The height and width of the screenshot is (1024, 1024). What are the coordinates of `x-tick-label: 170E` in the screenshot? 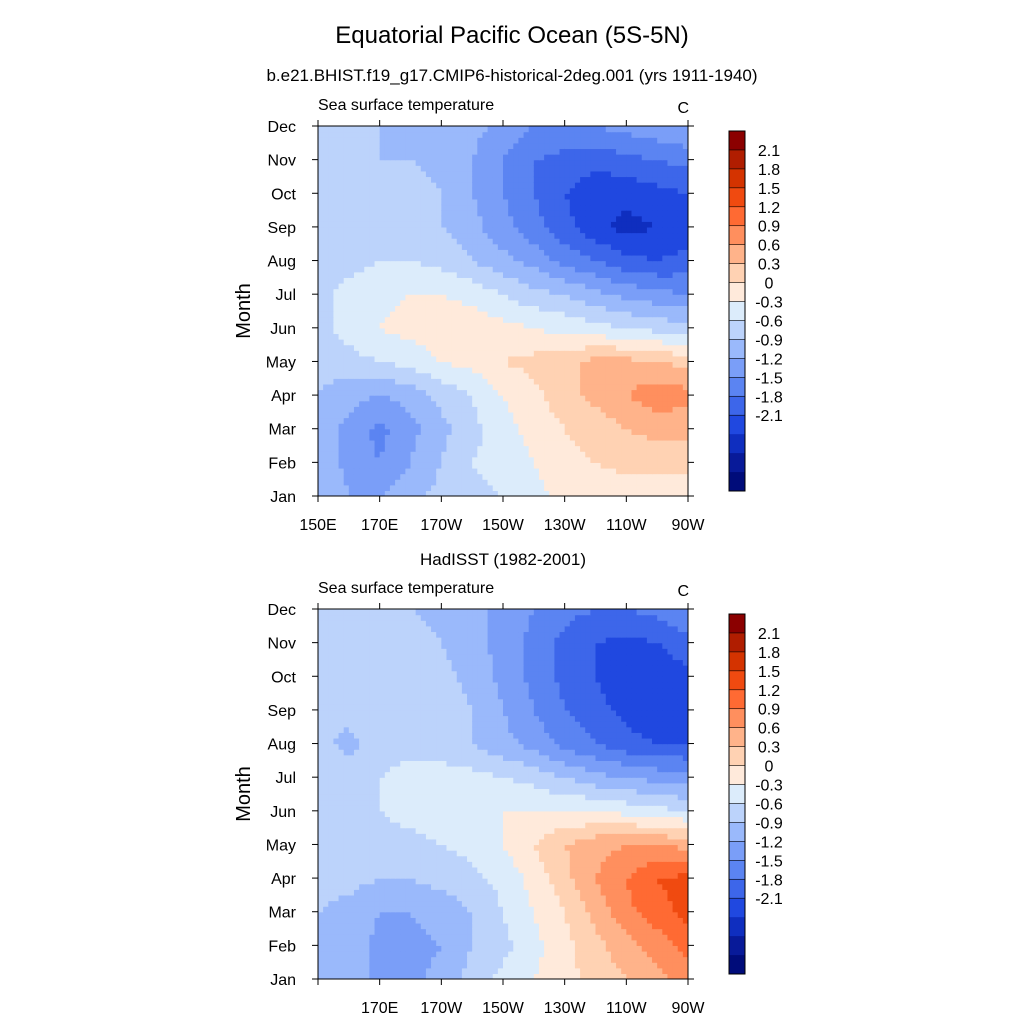 It's located at (379, 525).